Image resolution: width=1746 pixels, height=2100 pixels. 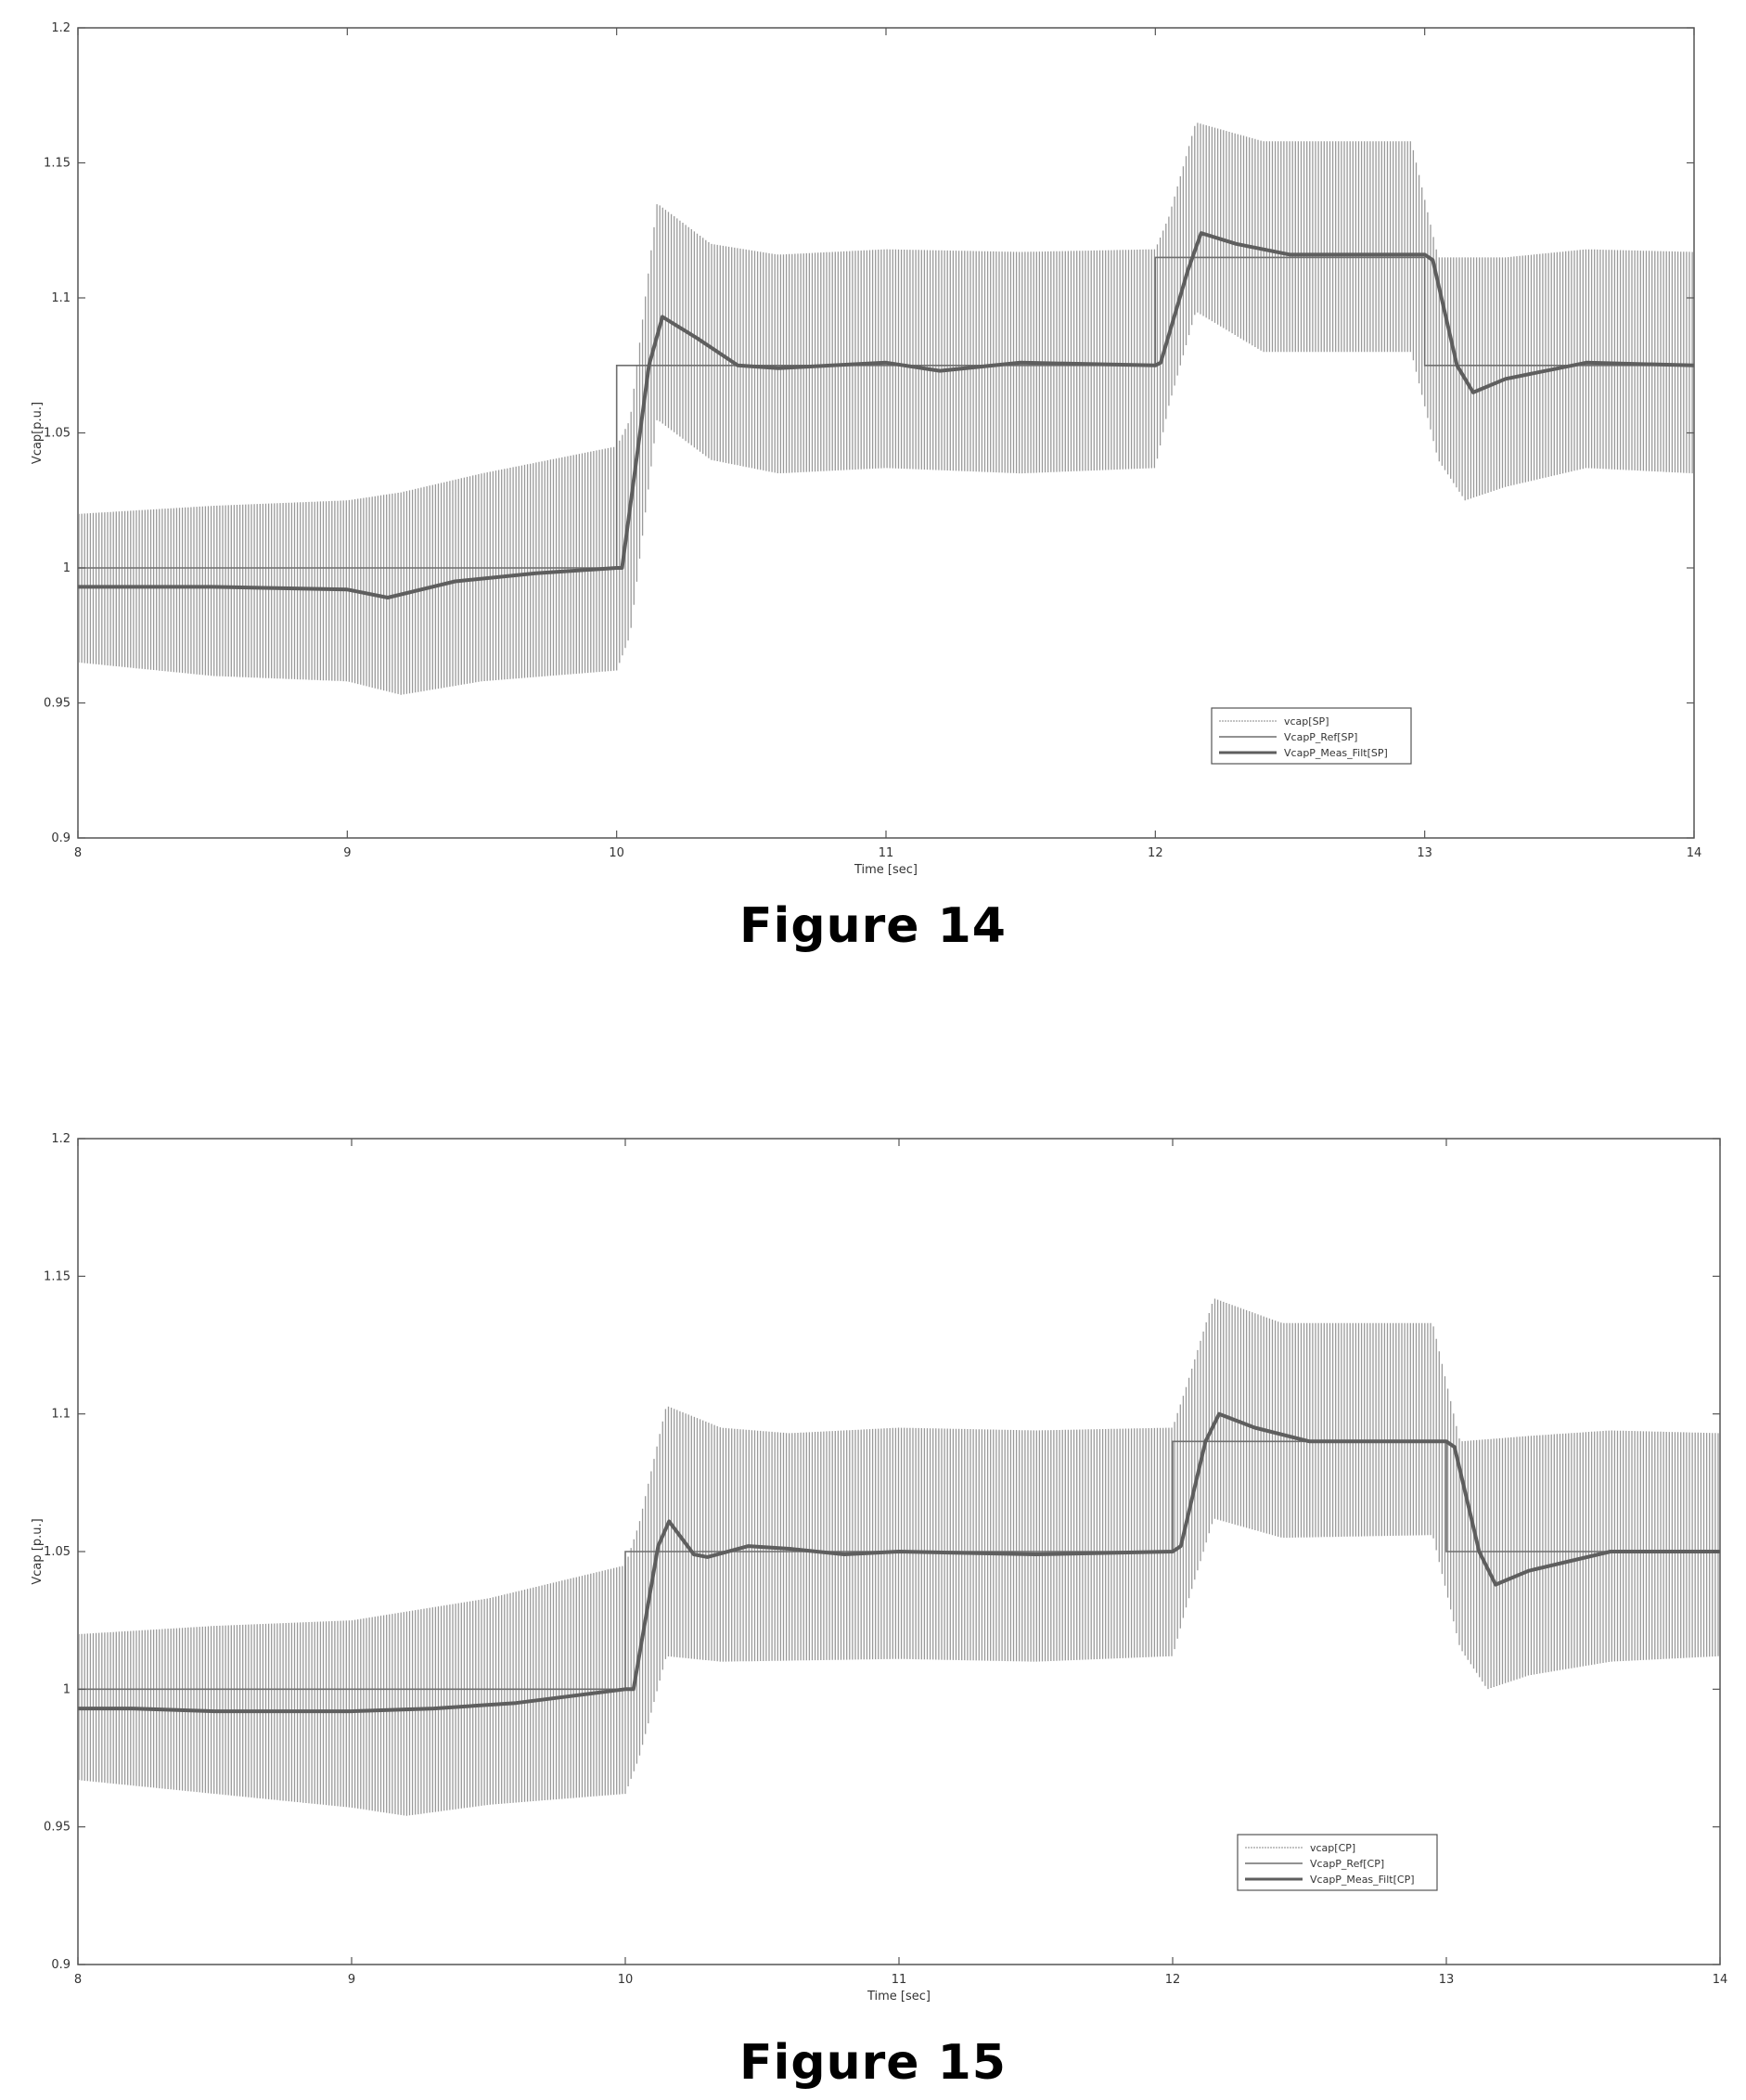 What do you see at coordinates (1306, 721) in the screenshot?
I see `legend-entry: vcap[SP]` at bounding box center [1306, 721].